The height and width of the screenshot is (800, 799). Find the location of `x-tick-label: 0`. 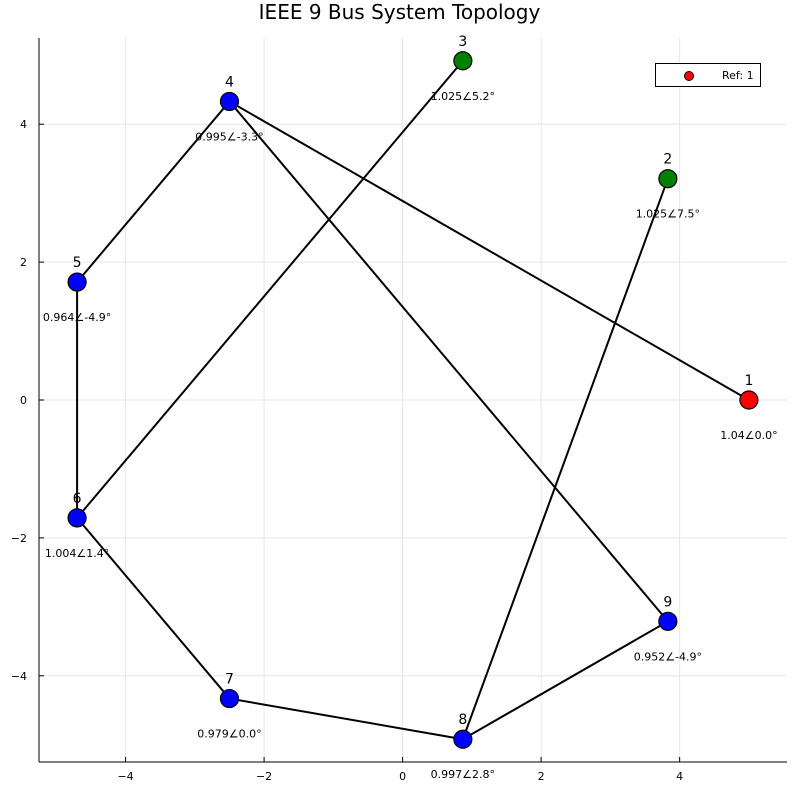

x-tick-label: 0 is located at coordinates (402, 776).